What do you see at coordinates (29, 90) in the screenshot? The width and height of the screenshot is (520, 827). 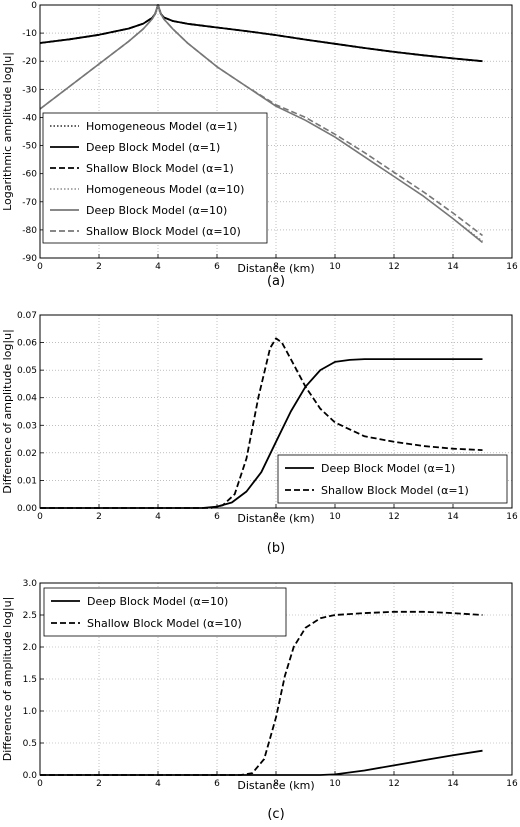 I see `y-tick-label: -30` at bounding box center [29, 90].